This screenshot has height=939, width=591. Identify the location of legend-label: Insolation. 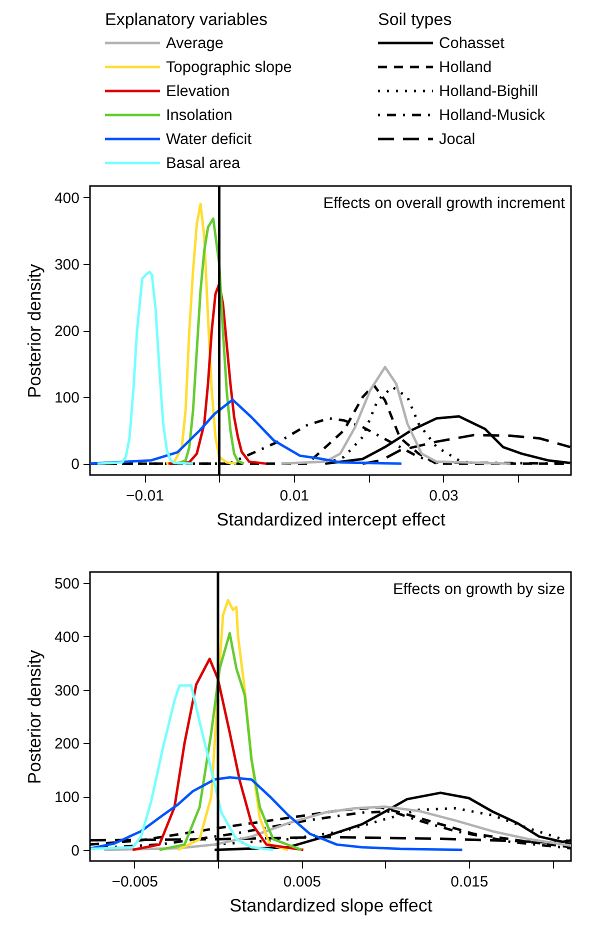
(199, 115).